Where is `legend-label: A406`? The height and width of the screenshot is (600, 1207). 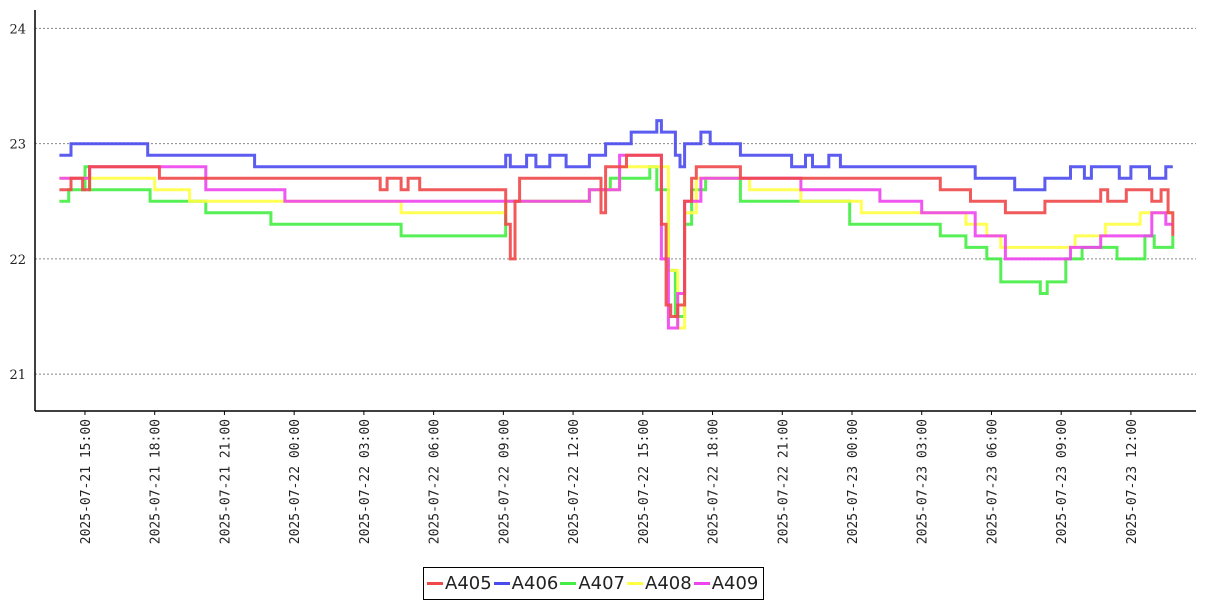 legend-label: A406 is located at coordinates (535, 583).